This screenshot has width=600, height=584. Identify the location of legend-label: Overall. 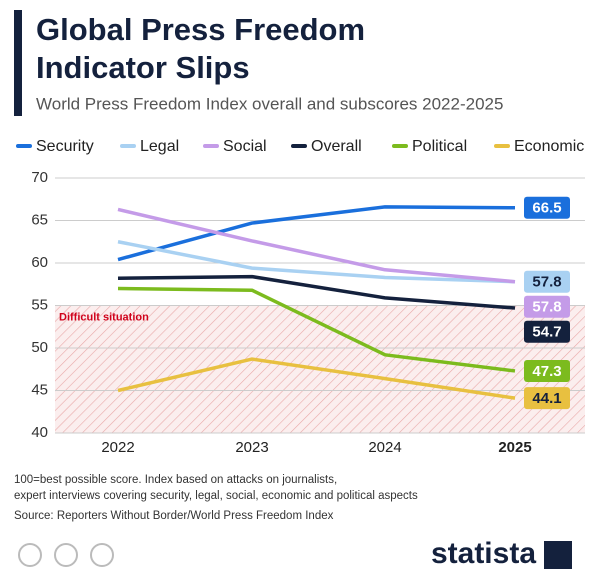
(336, 146).